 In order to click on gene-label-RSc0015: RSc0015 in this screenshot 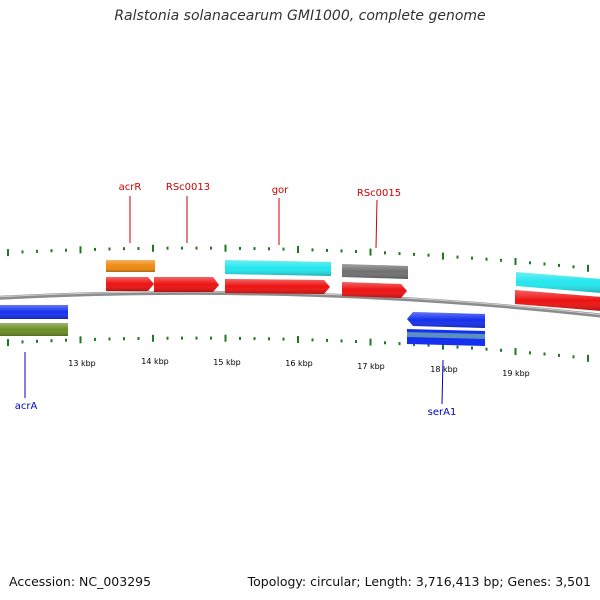, I will do `click(379, 193)`.